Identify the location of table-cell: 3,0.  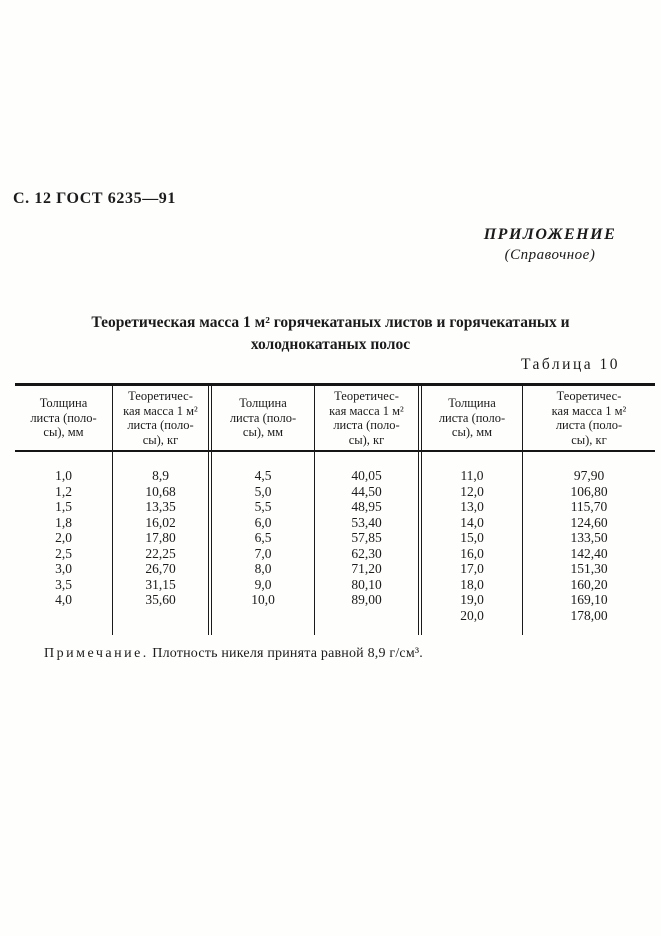
(63, 568).